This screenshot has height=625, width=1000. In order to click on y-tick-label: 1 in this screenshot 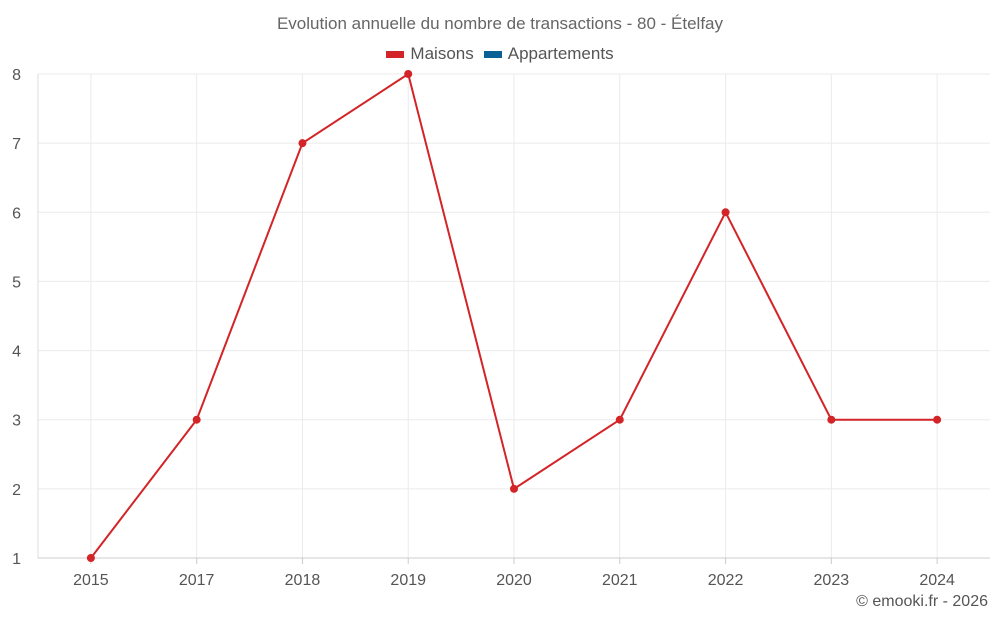, I will do `click(16, 559)`.